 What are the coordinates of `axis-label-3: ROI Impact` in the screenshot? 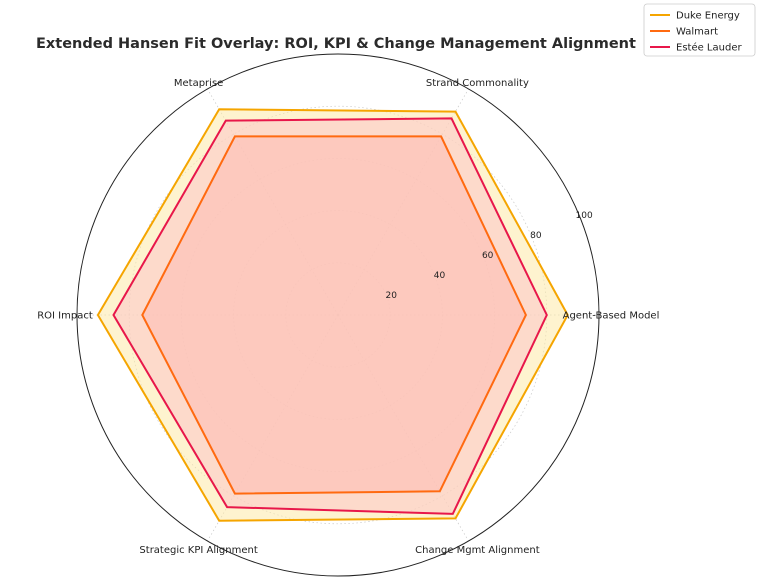 It's located at (65, 316).